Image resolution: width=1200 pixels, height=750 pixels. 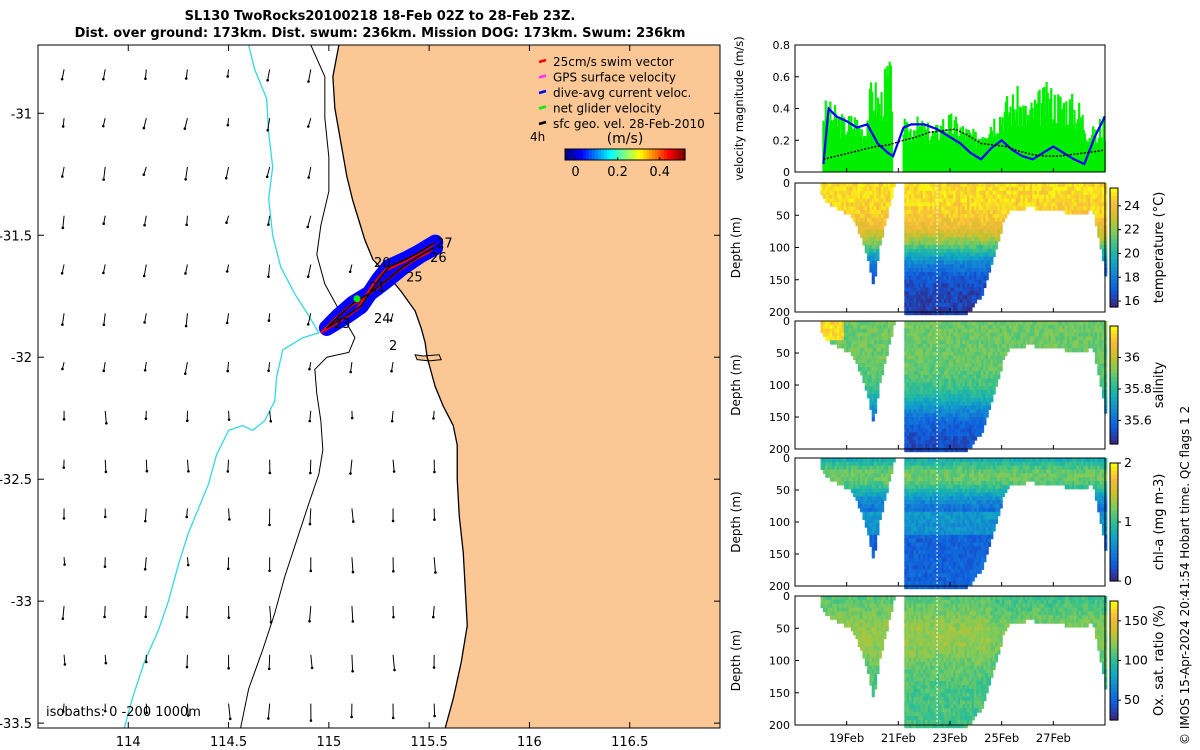 I want to click on colorbar-tick-label: 24, so click(x=1132, y=205).